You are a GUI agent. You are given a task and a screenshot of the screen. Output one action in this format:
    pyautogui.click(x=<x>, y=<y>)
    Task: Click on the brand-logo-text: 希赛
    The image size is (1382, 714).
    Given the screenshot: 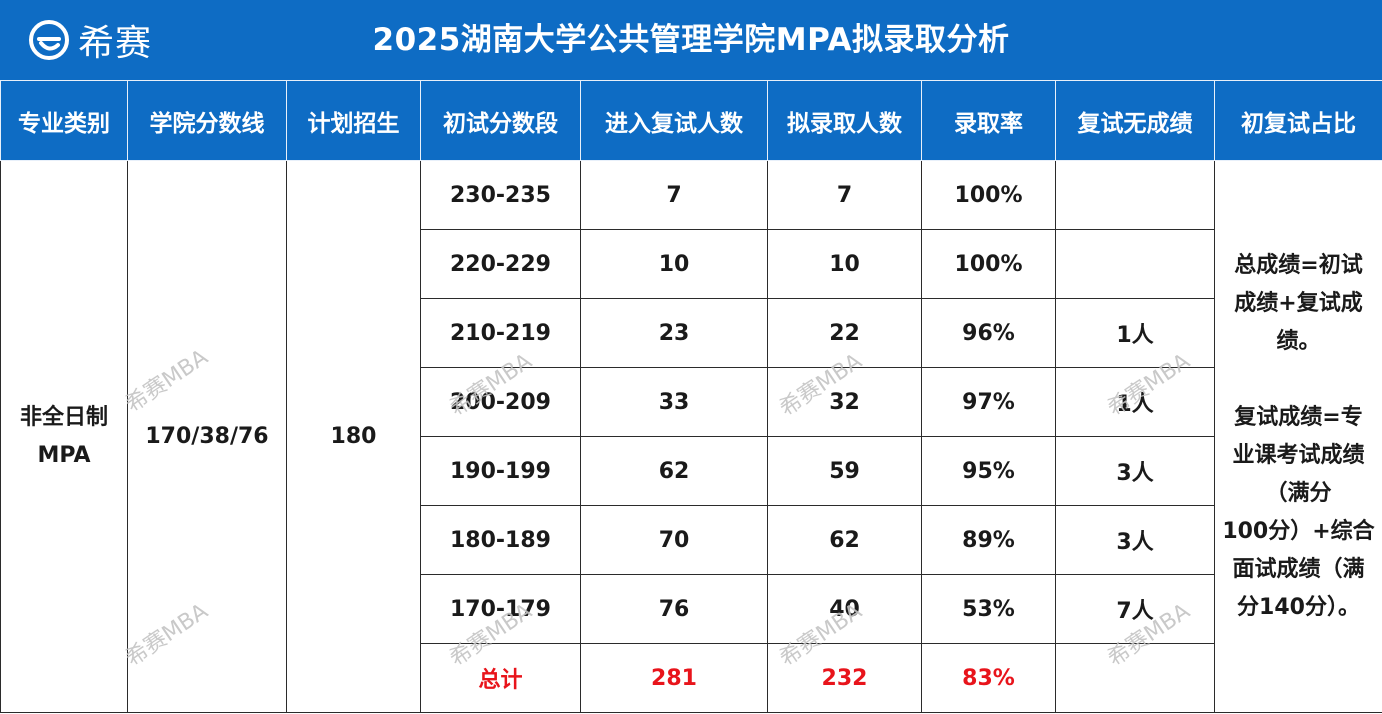 What is the action you would take?
    pyautogui.click(x=115, y=43)
    